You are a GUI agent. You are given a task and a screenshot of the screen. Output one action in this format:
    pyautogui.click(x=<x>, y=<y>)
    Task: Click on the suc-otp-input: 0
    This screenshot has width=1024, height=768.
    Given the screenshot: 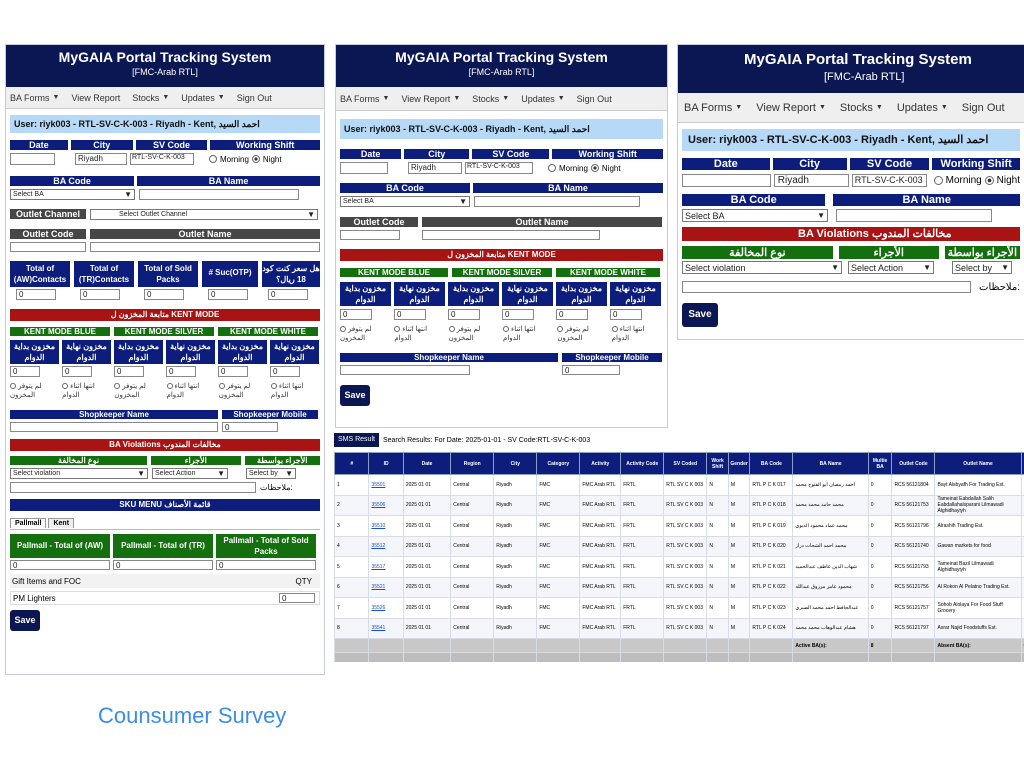 What is the action you would take?
    pyautogui.click(x=228, y=294)
    